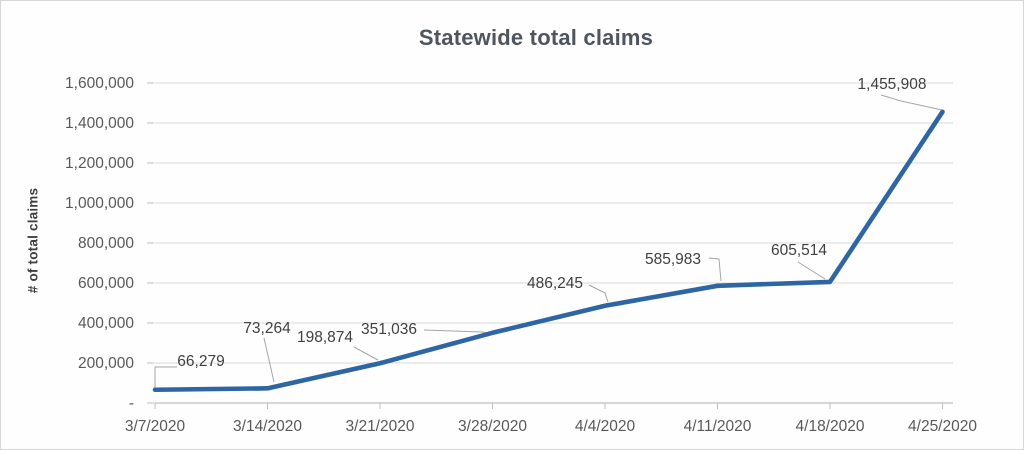  What do you see at coordinates (830, 426) in the screenshot?
I see `x-tick-label: 4/18/2020` at bounding box center [830, 426].